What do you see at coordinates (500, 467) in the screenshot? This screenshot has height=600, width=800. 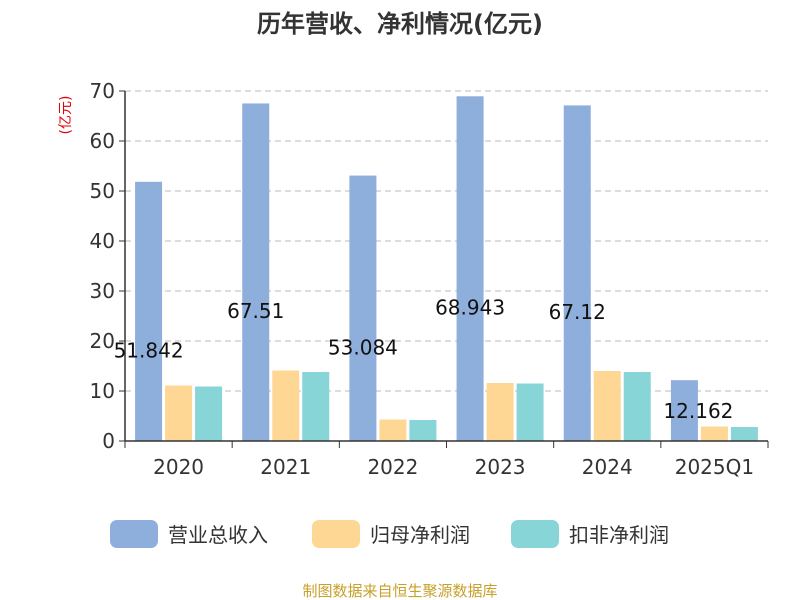 I see `x-tick-label: 2023` at bounding box center [500, 467].